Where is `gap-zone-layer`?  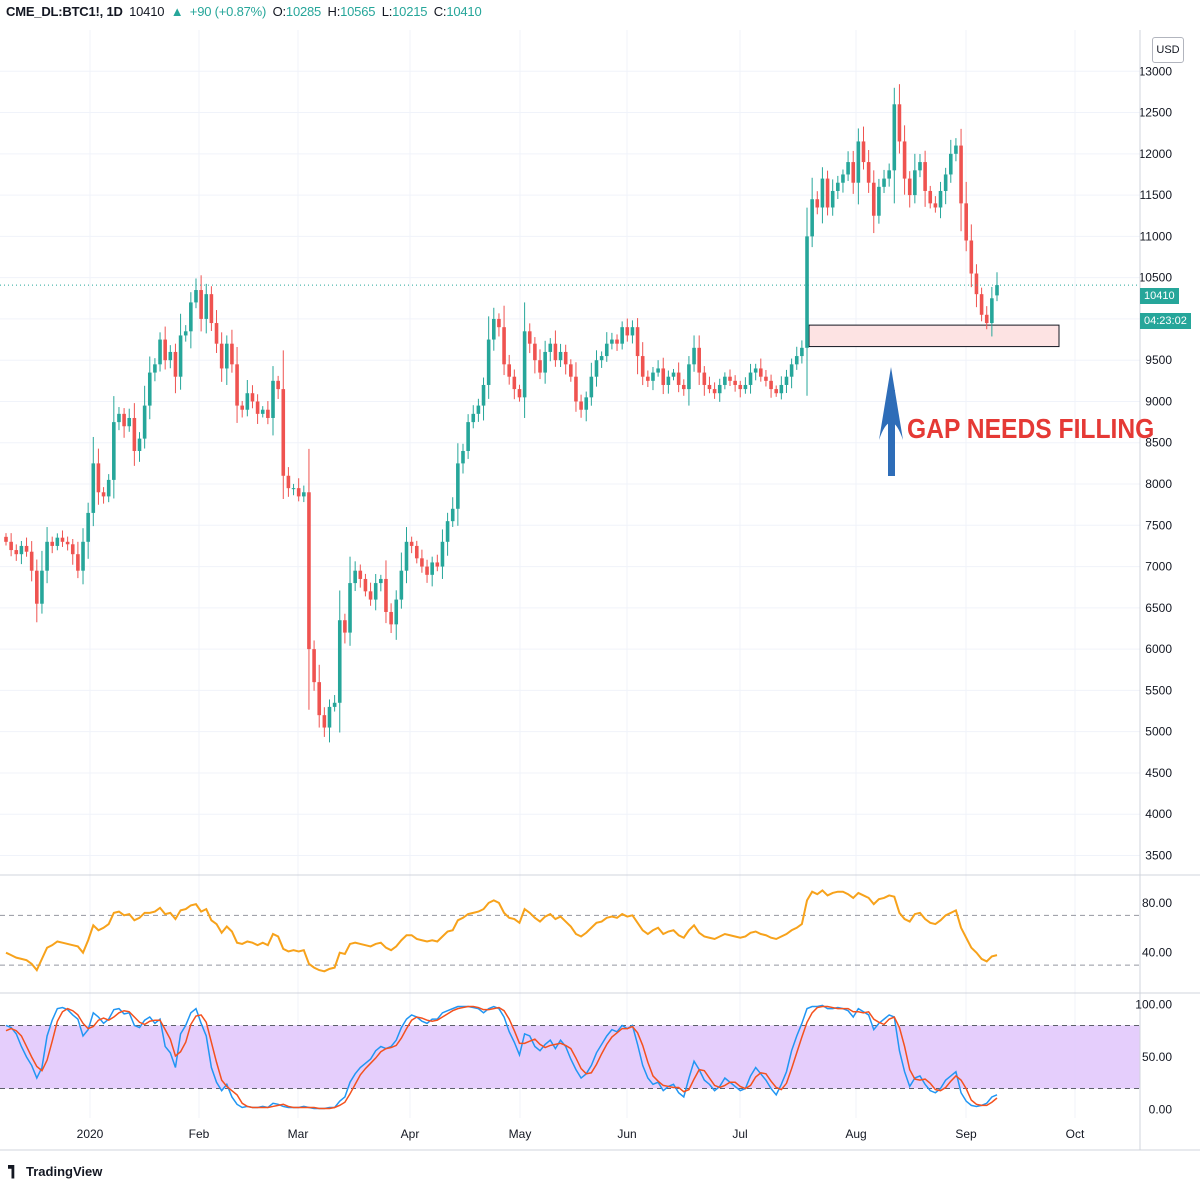 gap-zone-layer is located at coordinates (934, 336).